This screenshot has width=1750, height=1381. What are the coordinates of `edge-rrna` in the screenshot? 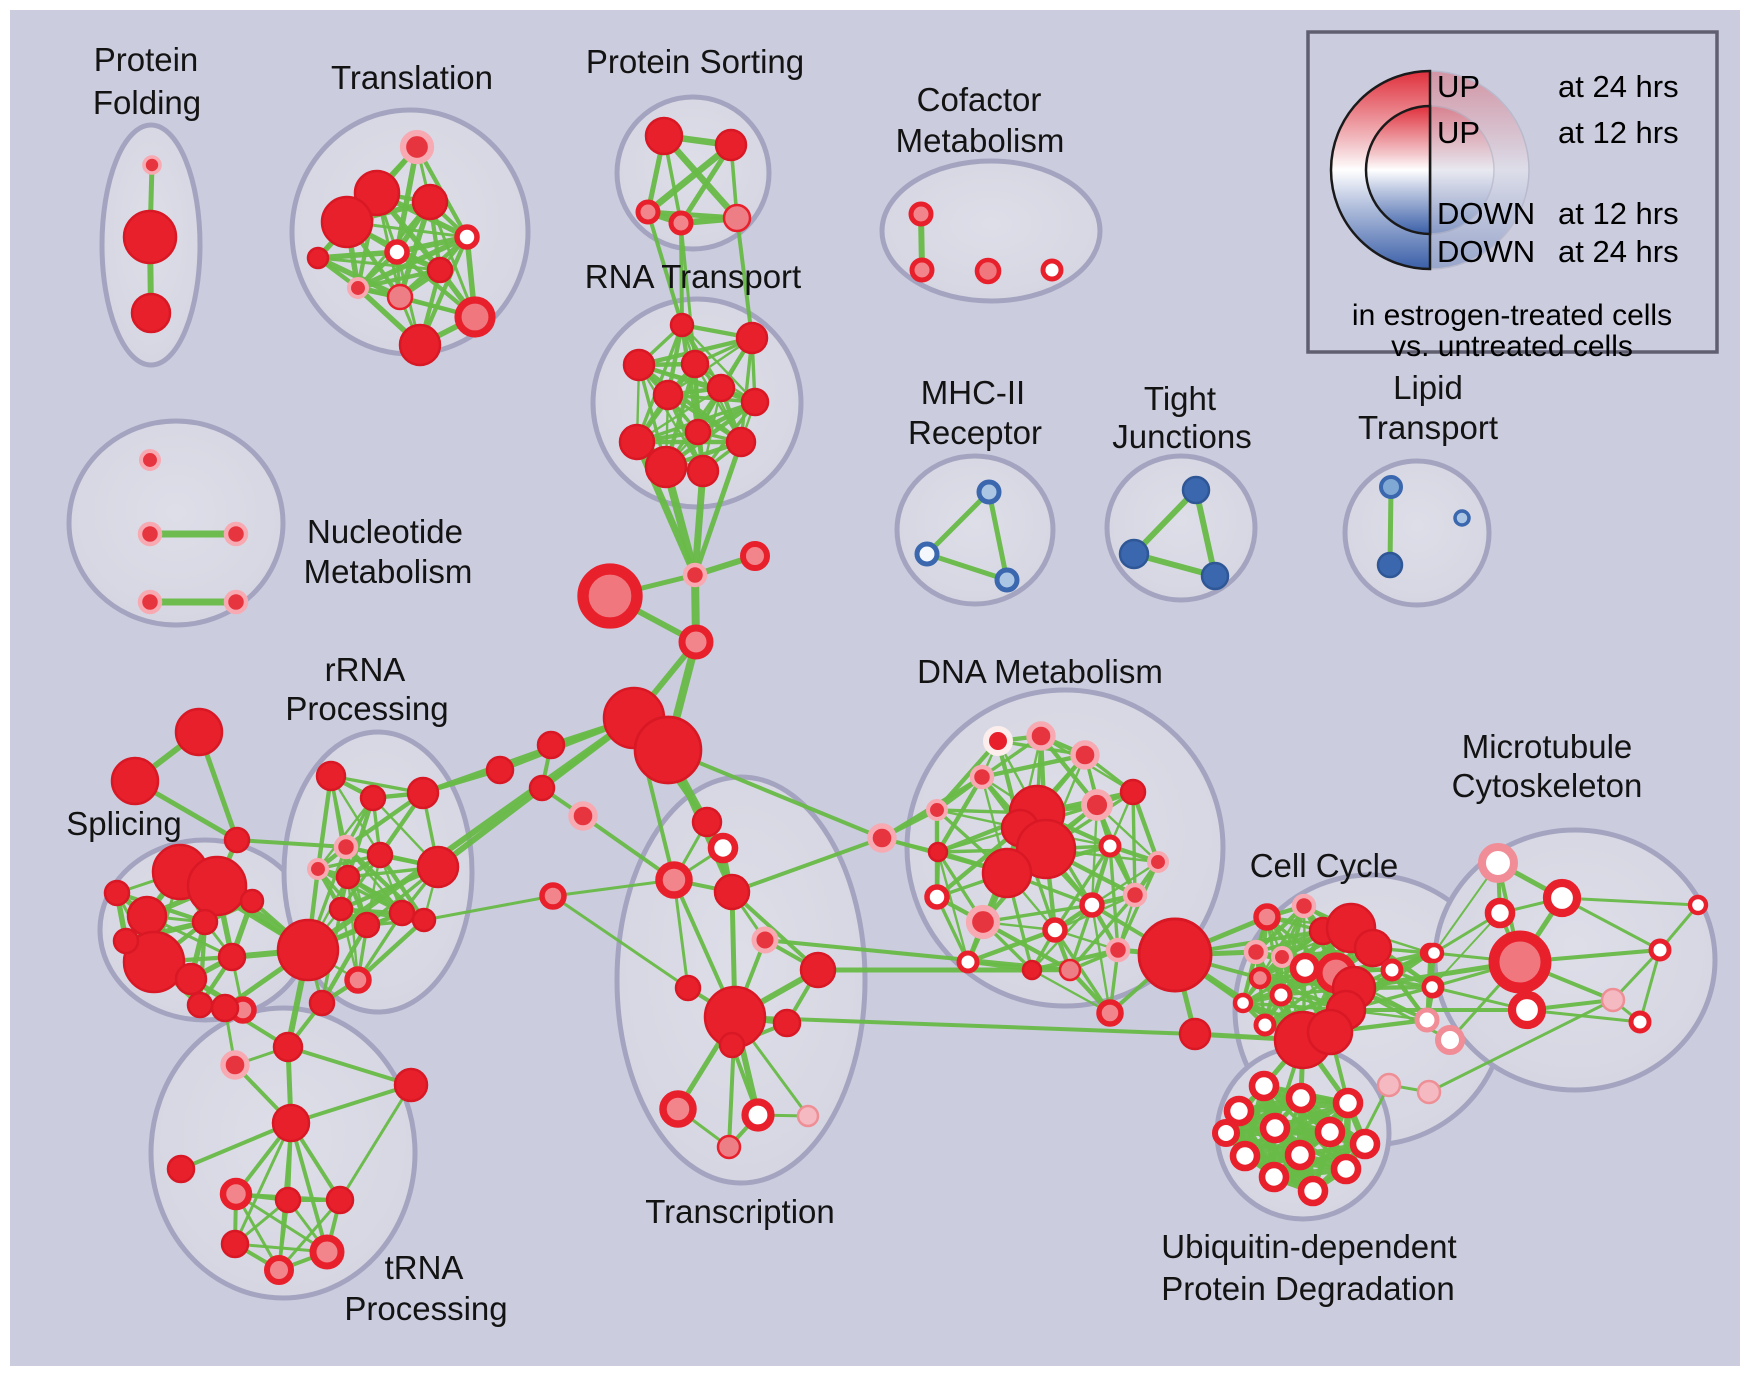 It's located at (345, 833).